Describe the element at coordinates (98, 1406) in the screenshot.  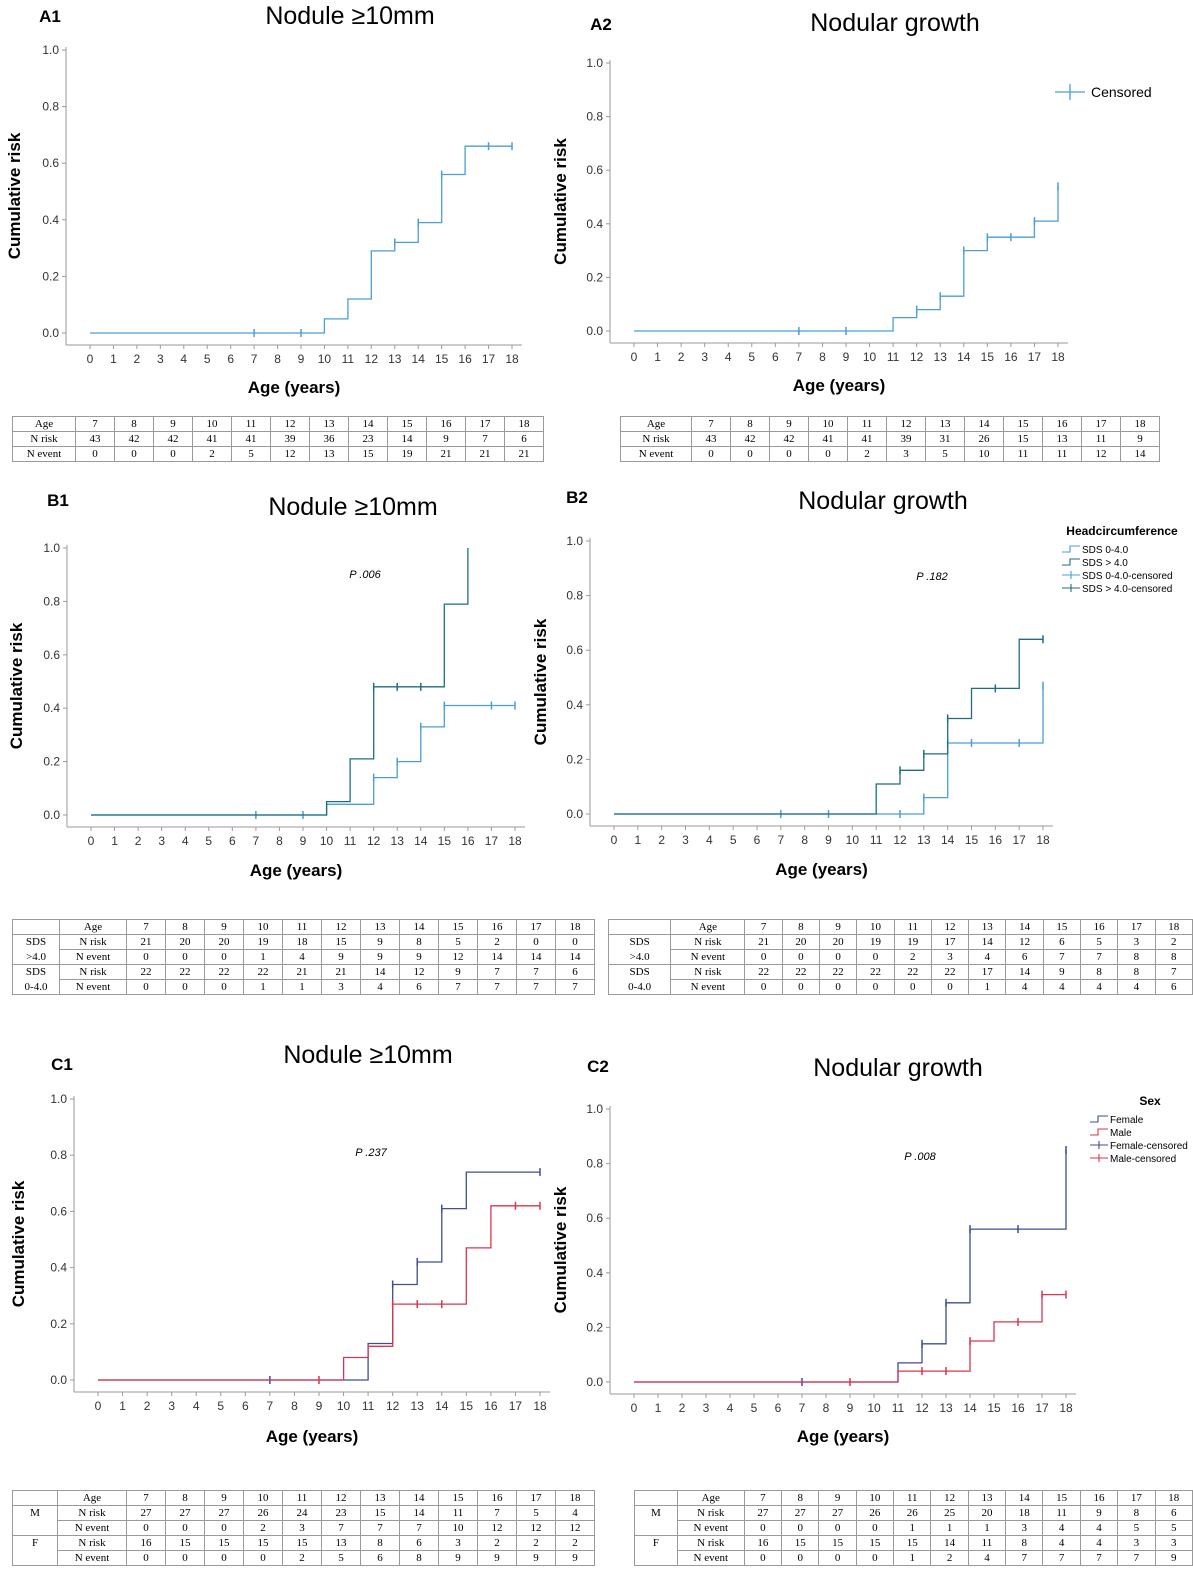
I see `x-tick-label: 0` at that location.